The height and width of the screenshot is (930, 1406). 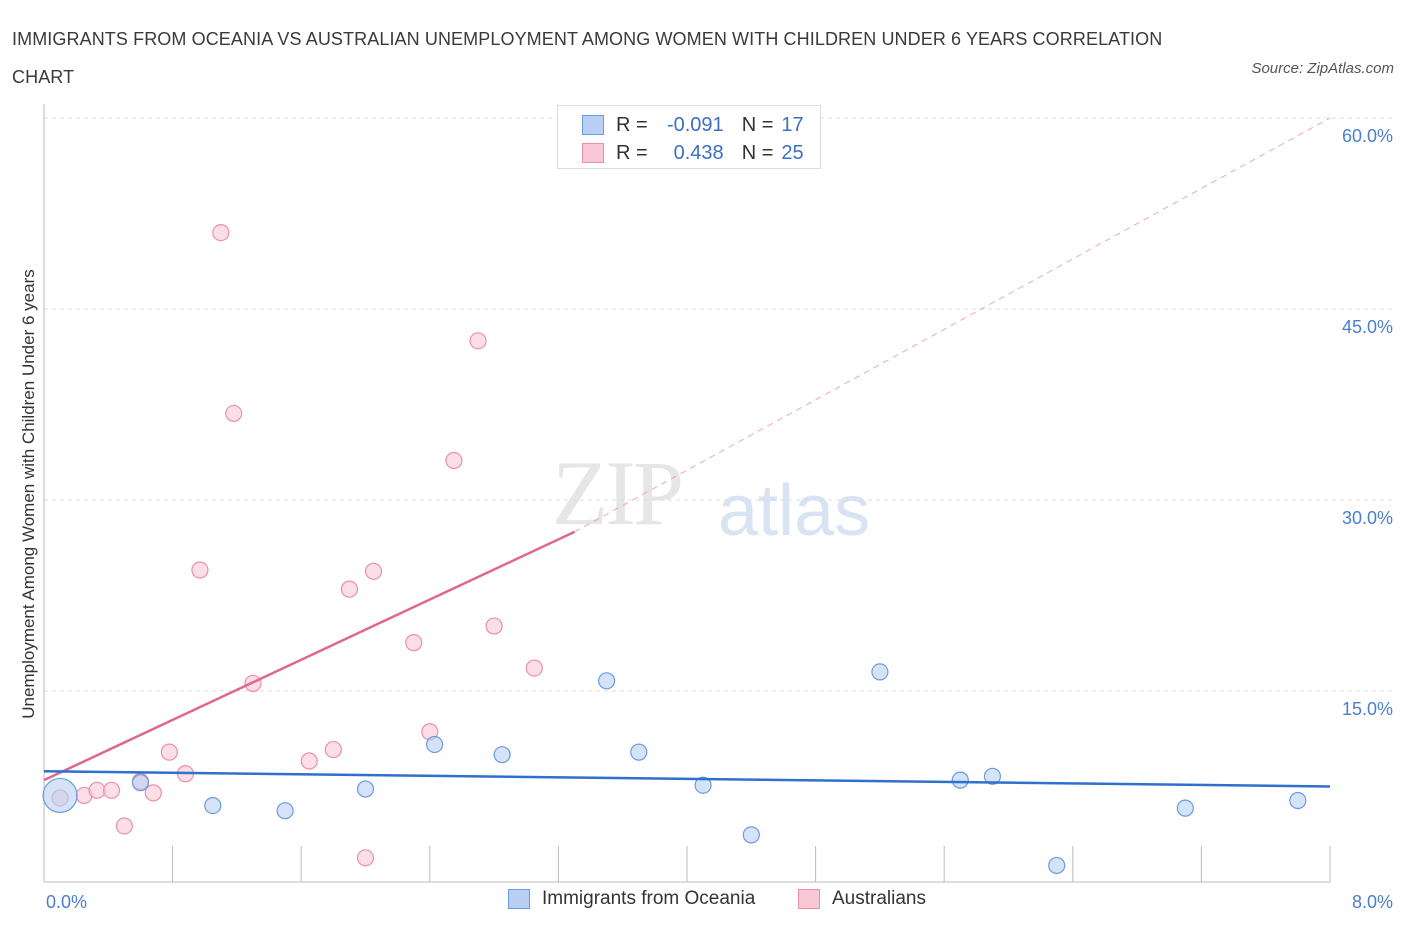 I want to click on legend-n-value-australians: 25, so click(x=792, y=152).